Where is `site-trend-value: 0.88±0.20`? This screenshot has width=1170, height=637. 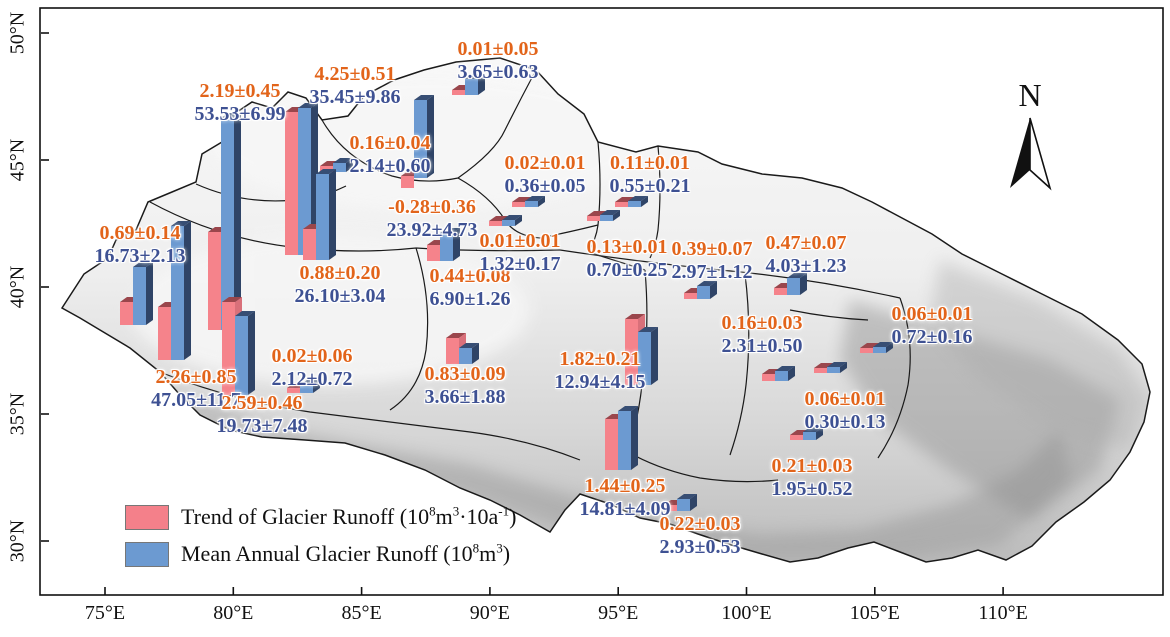
site-trend-value: 0.88±0.20 is located at coordinates (340, 273).